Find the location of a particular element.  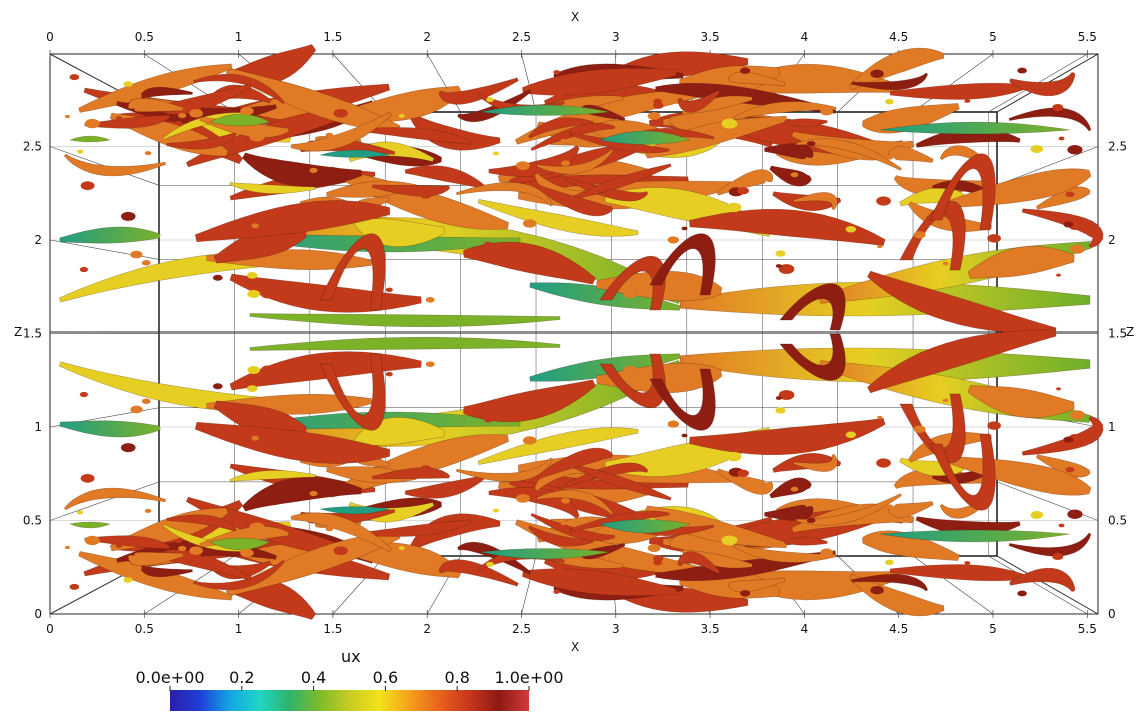

x-tick-label-top: 3.5 is located at coordinates (710, 37).